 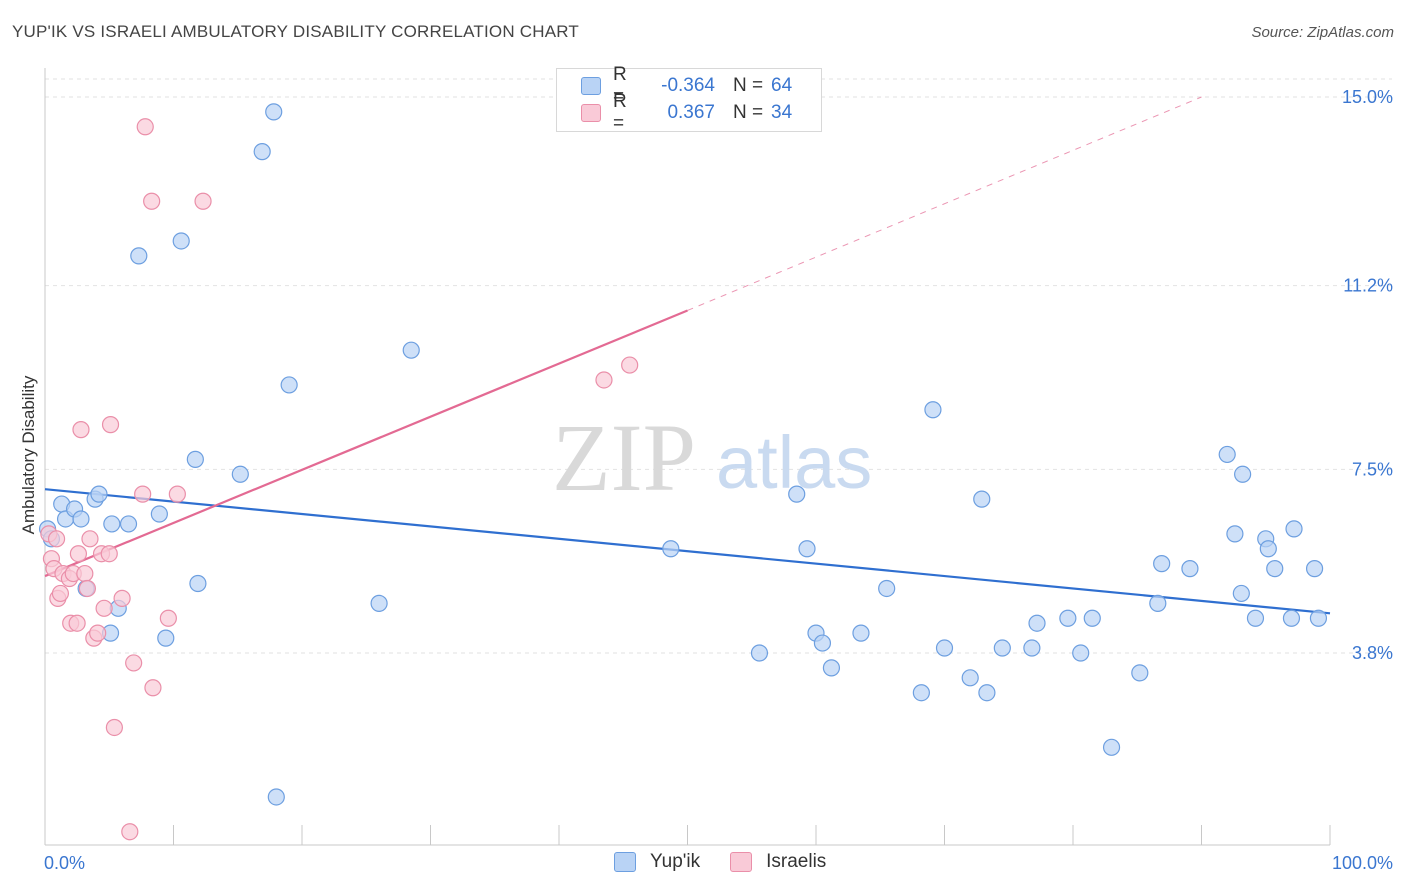 What do you see at coordinates (782, 112) in the screenshot?
I see `n-value: 34` at bounding box center [782, 112].